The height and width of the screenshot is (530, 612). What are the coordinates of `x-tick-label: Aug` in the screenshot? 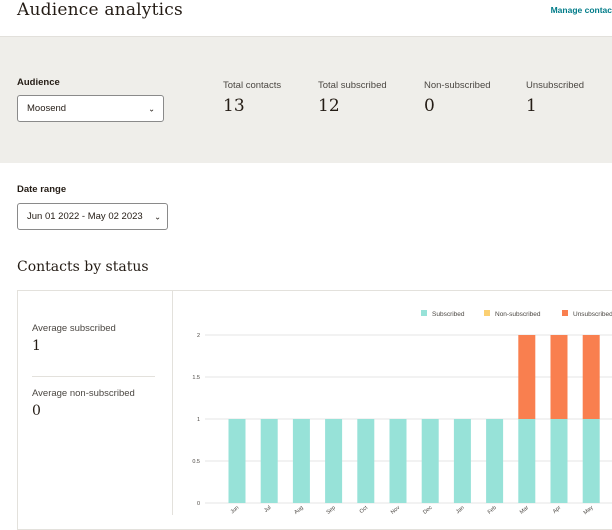 It's located at (298, 510).